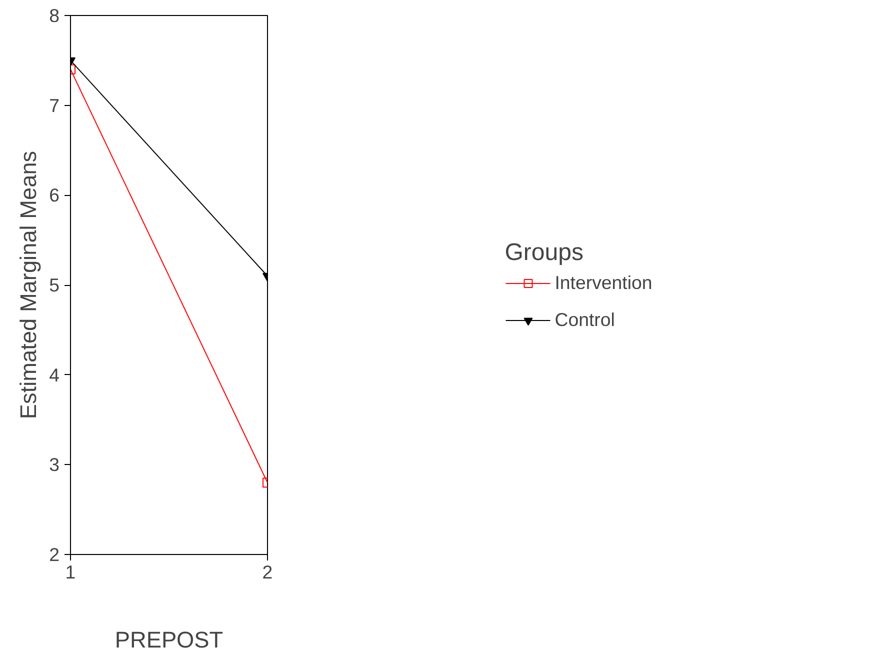 The width and height of the screenshot is (894, 659). I want to click on x-axis-title: PREPOST, so click(169, 639).